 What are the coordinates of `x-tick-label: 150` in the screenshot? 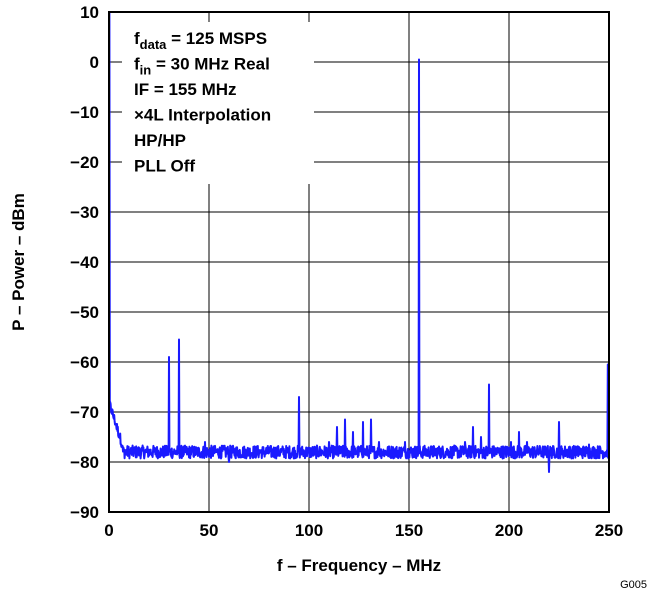 It's located at (409, 530).